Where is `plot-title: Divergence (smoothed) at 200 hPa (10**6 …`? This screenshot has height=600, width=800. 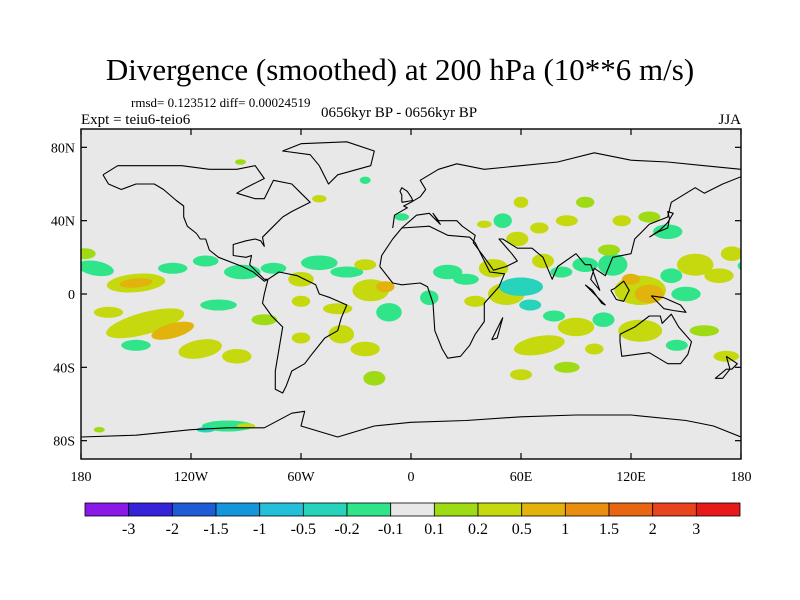
plot-title: Divergence (smoothed) at 200 hPa (10**6 … is located at coordinates (400, 69).